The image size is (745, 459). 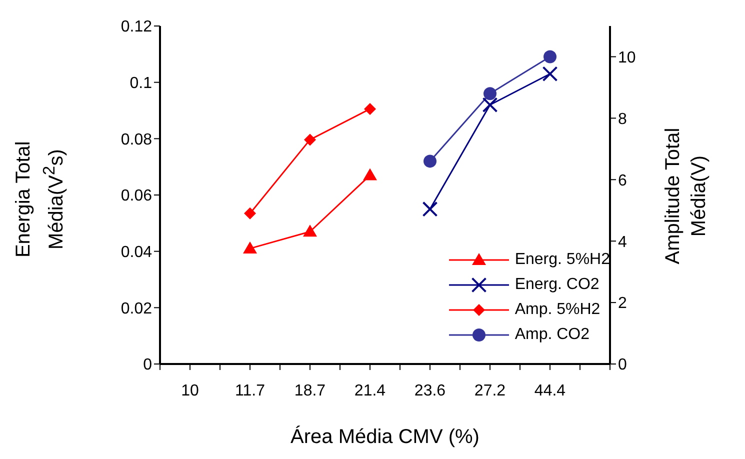 What do you see at coordinates (622, 119) in the screenshot?
I see `y2-tick-label: 8` at bounding box center [622, 119].